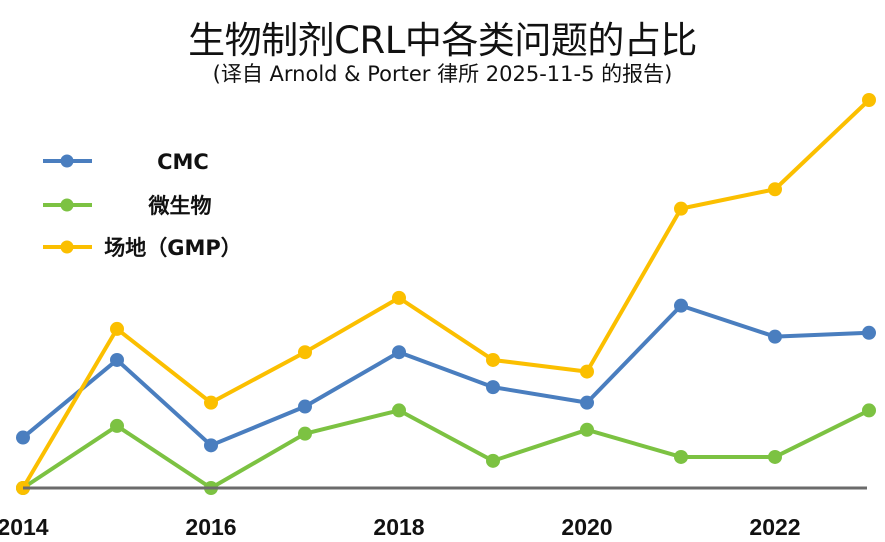 The height and width of the screenshot is (542, 885). What do you see at coordinates (127, 206) in the screenshot?
I see `legend-item-microbe: 微生物` at bounding box center [127, 206].